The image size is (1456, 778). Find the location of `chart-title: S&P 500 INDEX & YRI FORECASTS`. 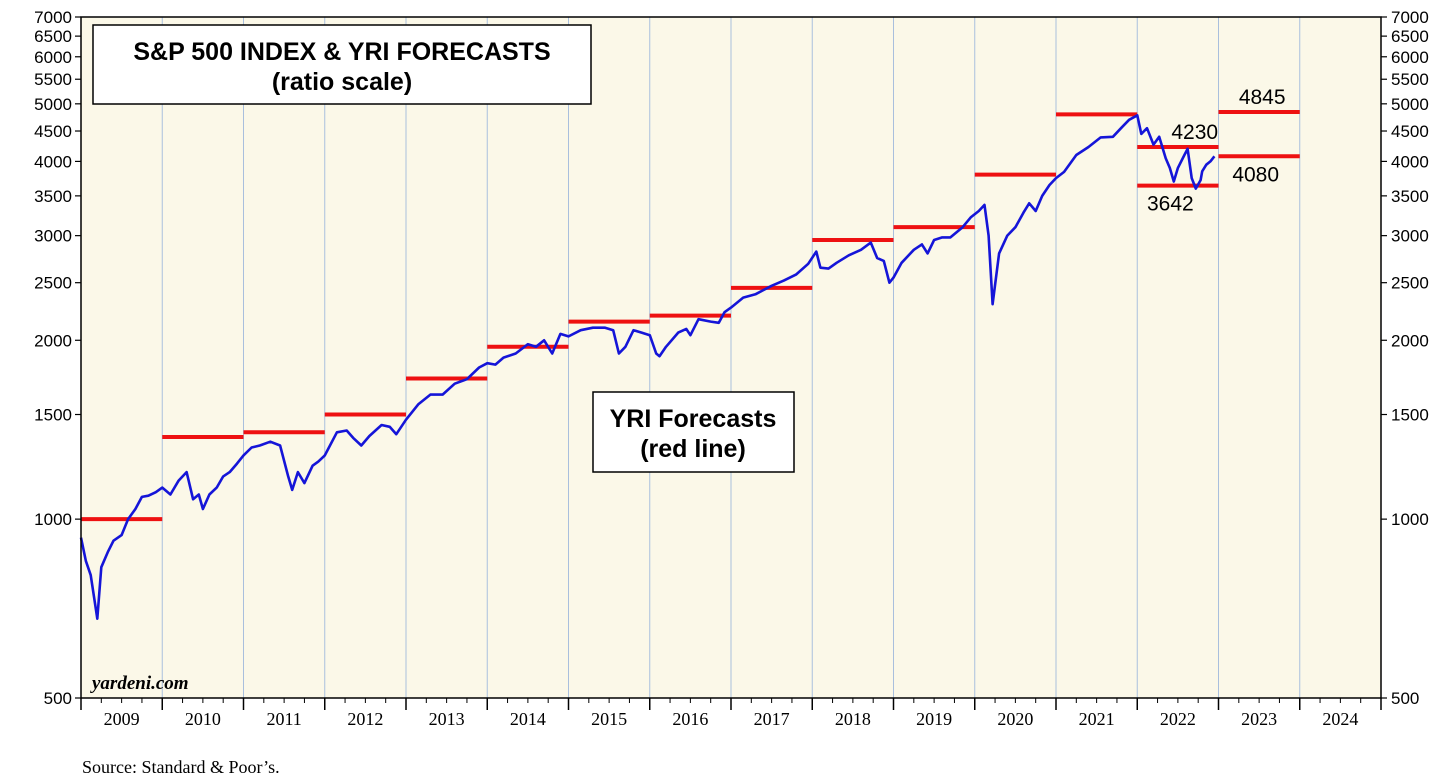

chart-title: S&P 500 INDEX & YRI FORECASTS is located at coordinates (341, 52).